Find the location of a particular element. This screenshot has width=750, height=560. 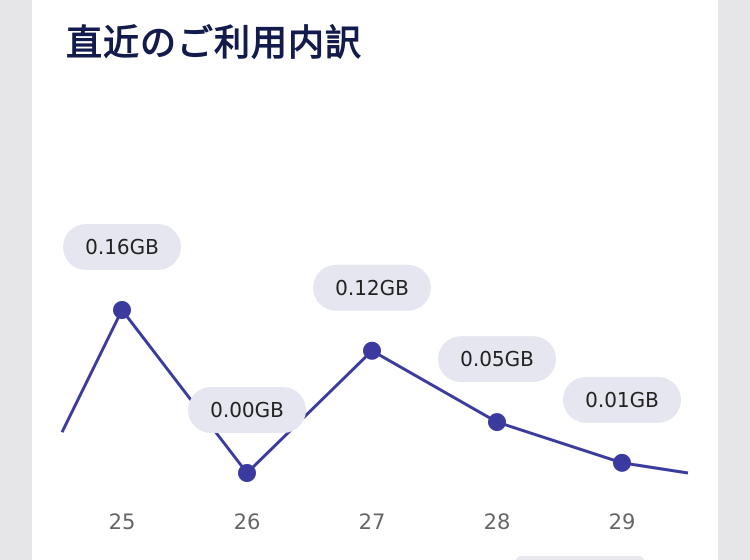

data-label-25: 0.16GB is located at coordinates (122, 247).